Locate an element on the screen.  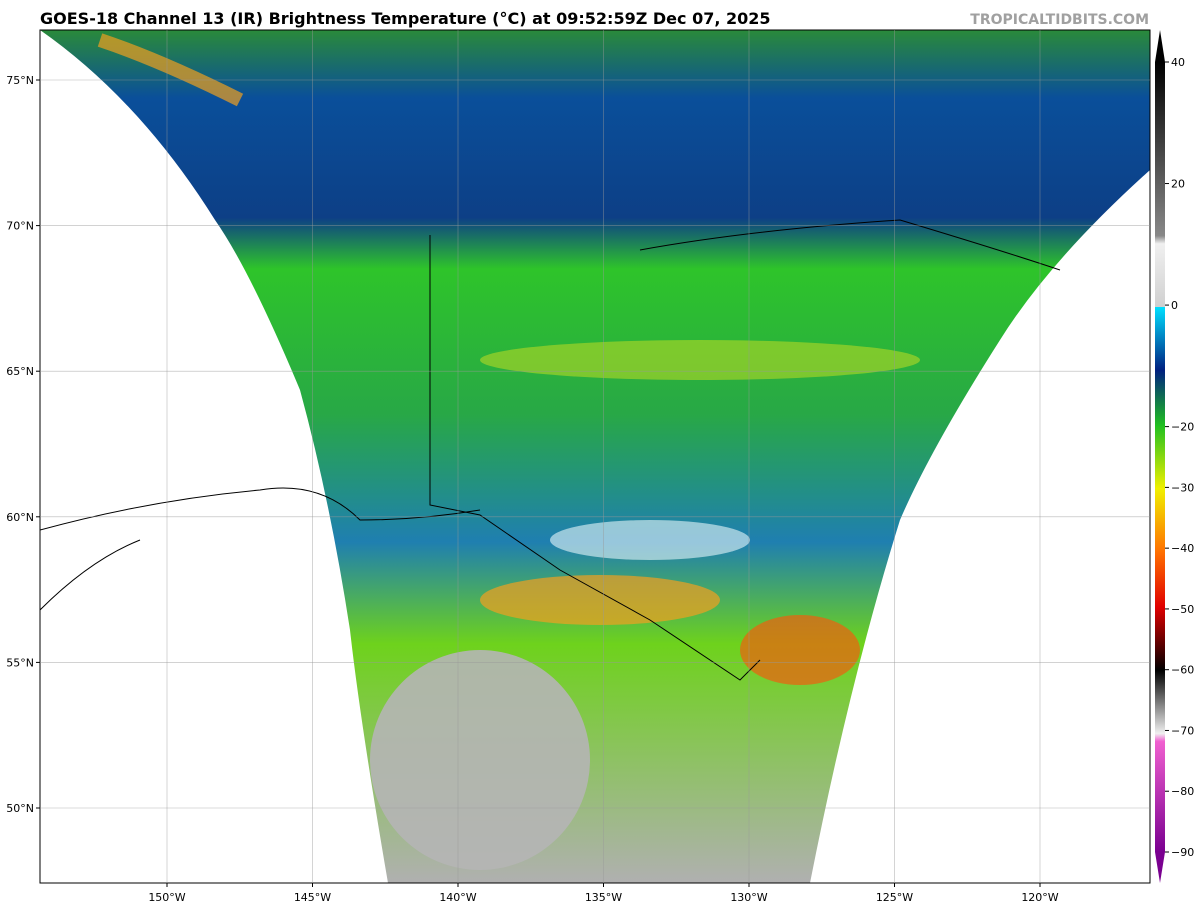
colorbar-extend-bottom is located at coordinates (1160, 867).